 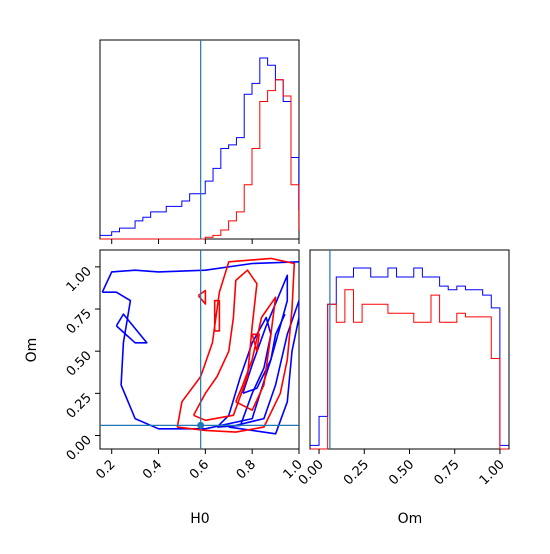 I want to click on x-axis-label-om: Om, so click(x=410, y=519).